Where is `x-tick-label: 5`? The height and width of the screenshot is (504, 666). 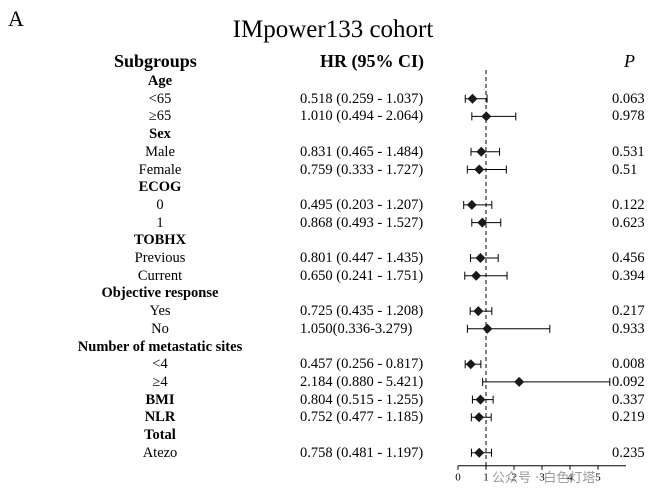 x-tick-label: 5 is located at coordinates (598, 478).